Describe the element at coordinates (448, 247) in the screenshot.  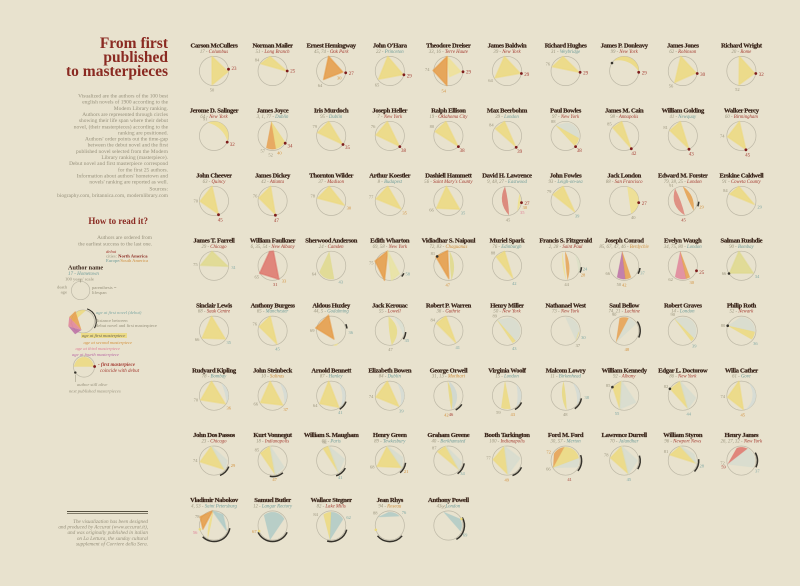
I see `svg-text: 72, 83 - Chaguanas` at that location.